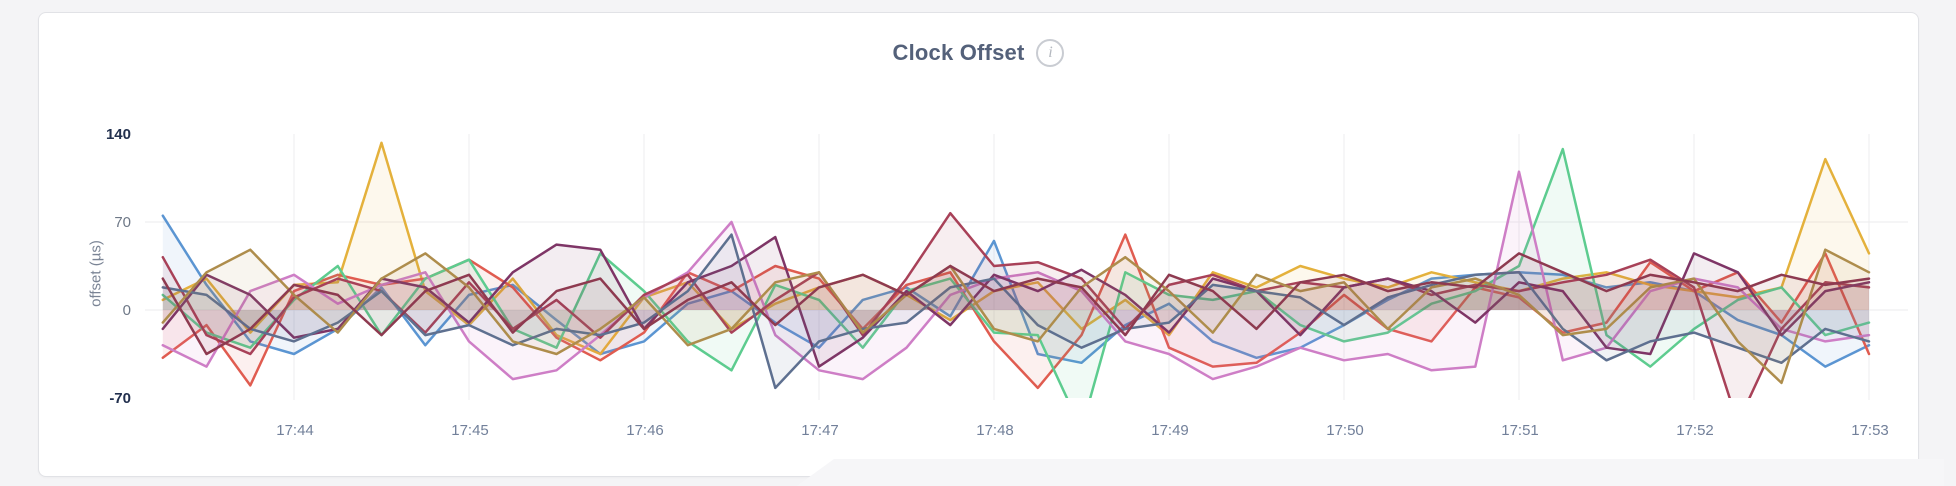  What do you see at coordinates (1050, 53) in the screenshot?
I see `info-icon: i` at bounding box center [1050, 53].